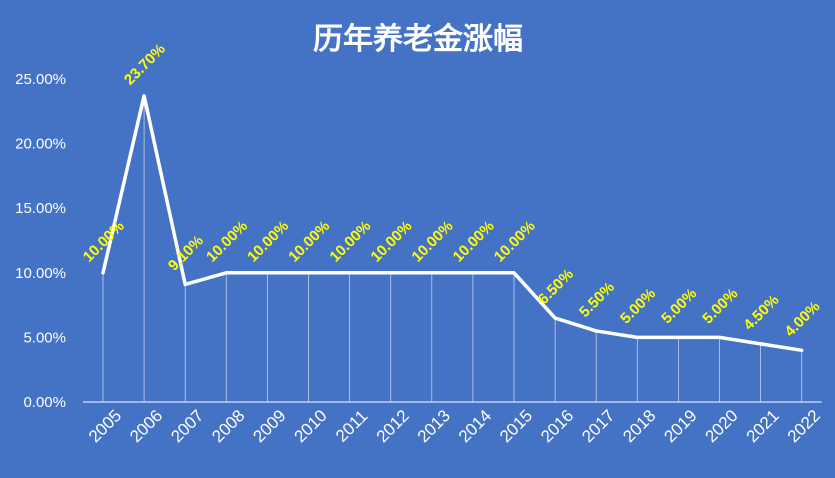  What do you see at coordinates (40, 241) in the screenshot?
I see `y-axis-ticks: 0.00% 5.00% 10.00% 15.00% 20.00% 25.00%` at bounding box center [40, 241].